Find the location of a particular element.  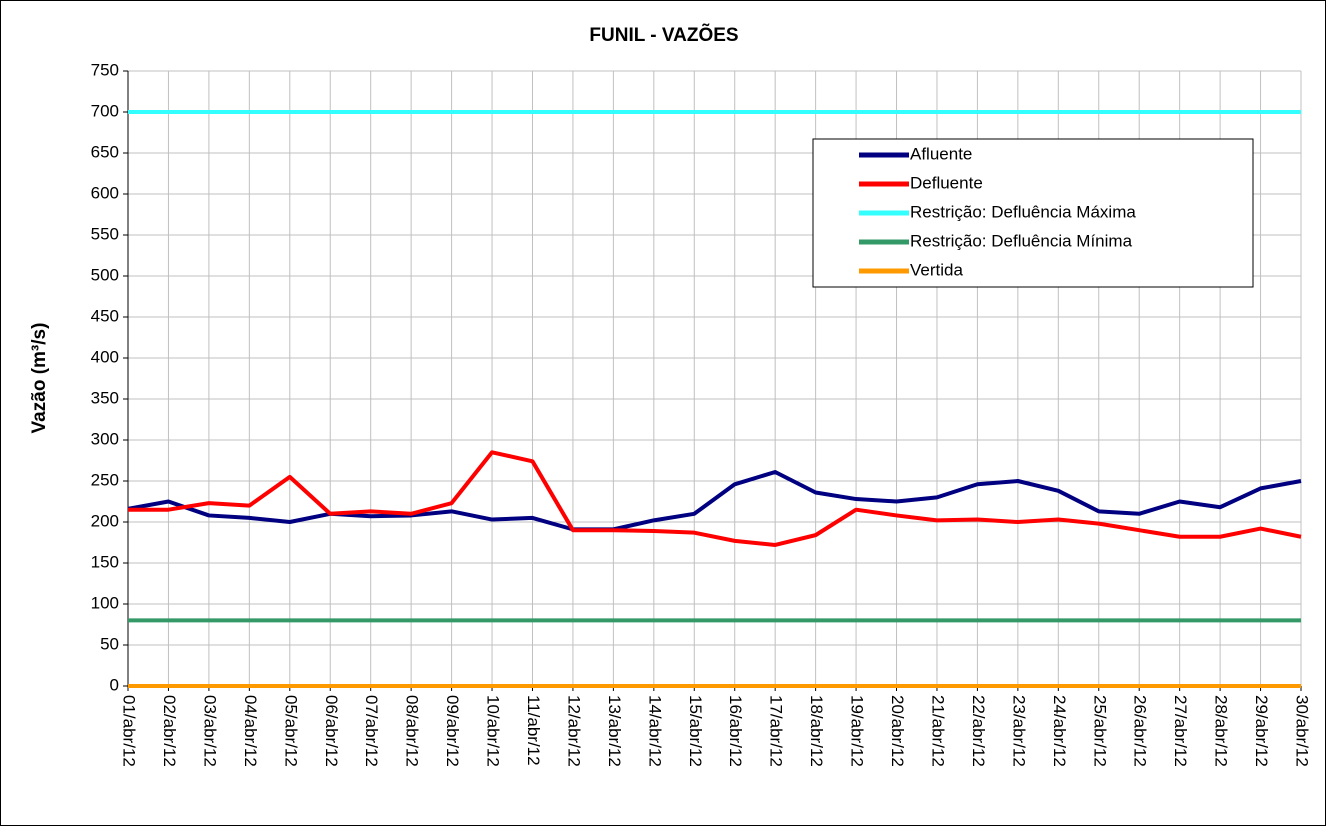

y-tick-label: 500 is located at coordinates (105, 274).